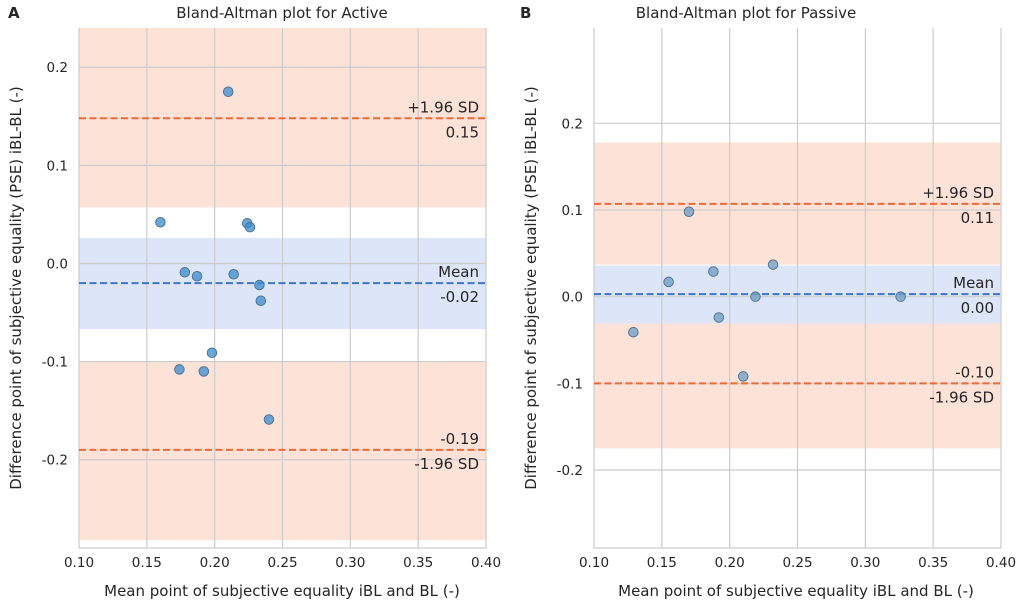 The image size is (1021, 604). Describe the element at coordinates (974, 372) in the screenshot. I see `lower-loa-label-top-passive: -0.10` at that location.